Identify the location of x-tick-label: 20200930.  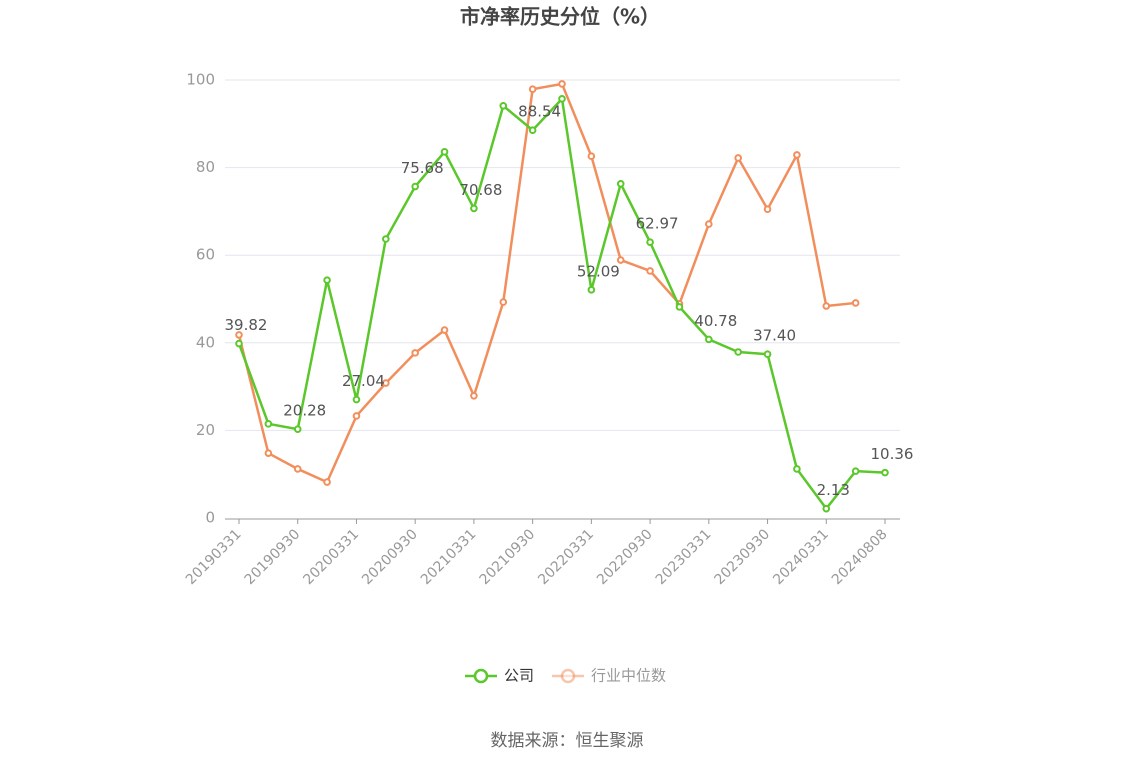
(390, 557).